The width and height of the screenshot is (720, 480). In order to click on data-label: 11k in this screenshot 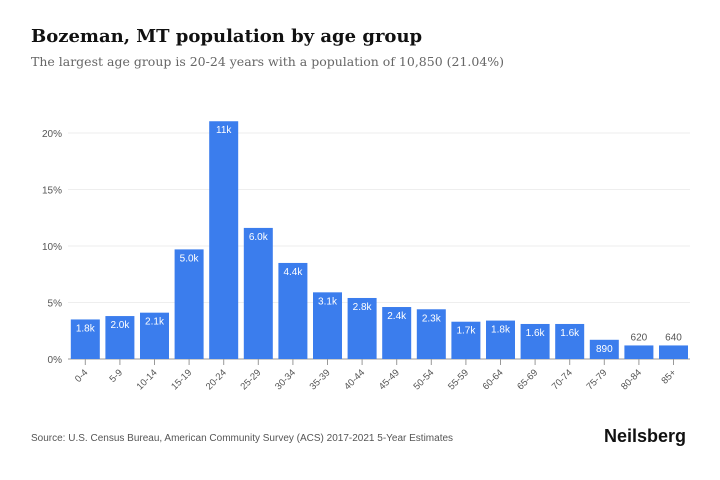, I will do `click(224, 130)`.